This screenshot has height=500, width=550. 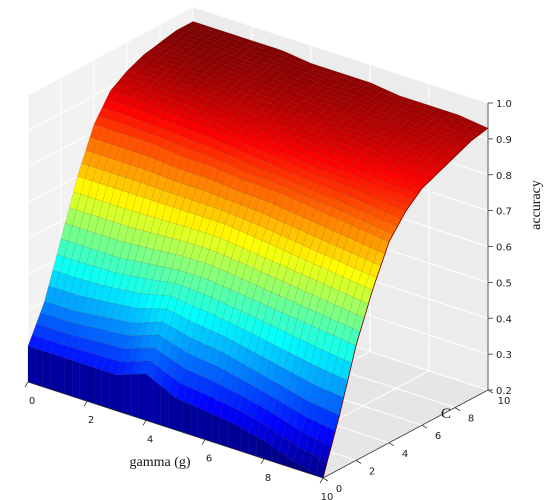 What do you see at coordinates (405, 434) in the screenshot?
I see `c-axis-line` at bounding box center [405, 434].